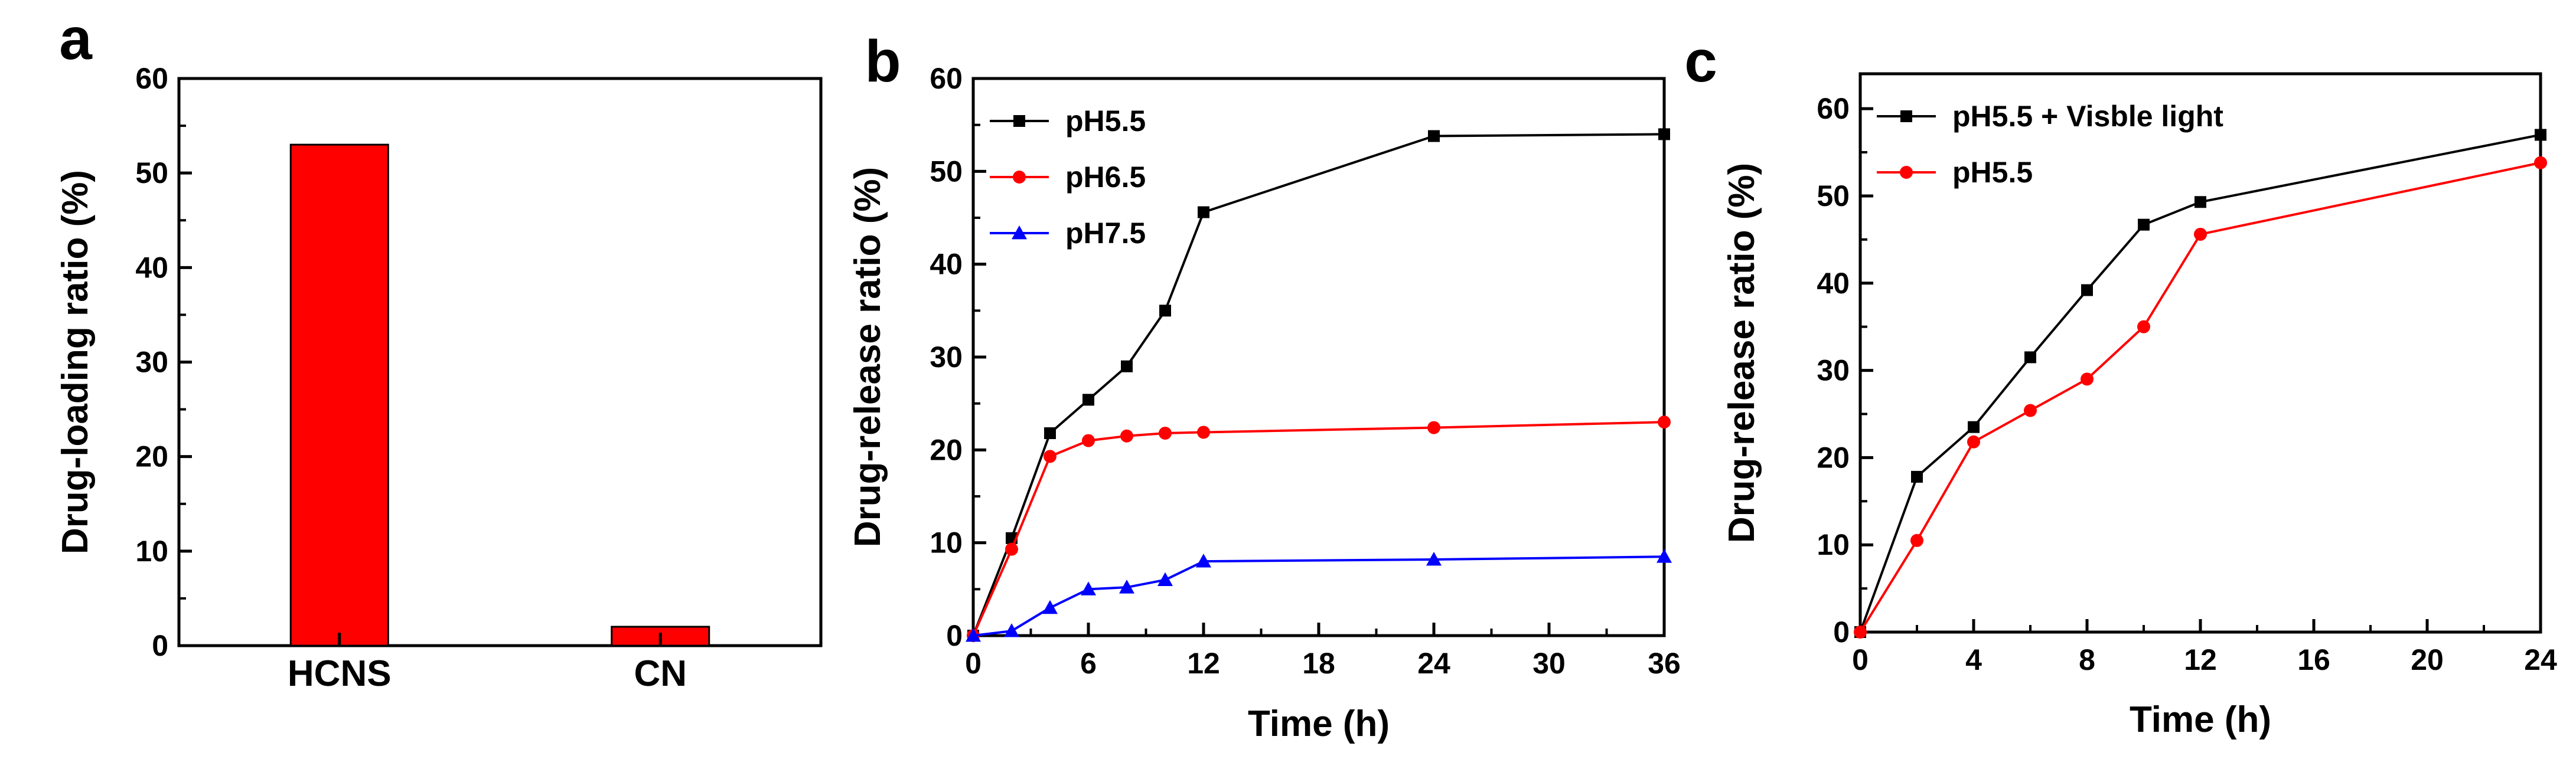 The height and width of the screenshot is (769, 2576). Describe the element at coordinates (660, 673) in the screenshot. I see `category-label: CN` at that location.